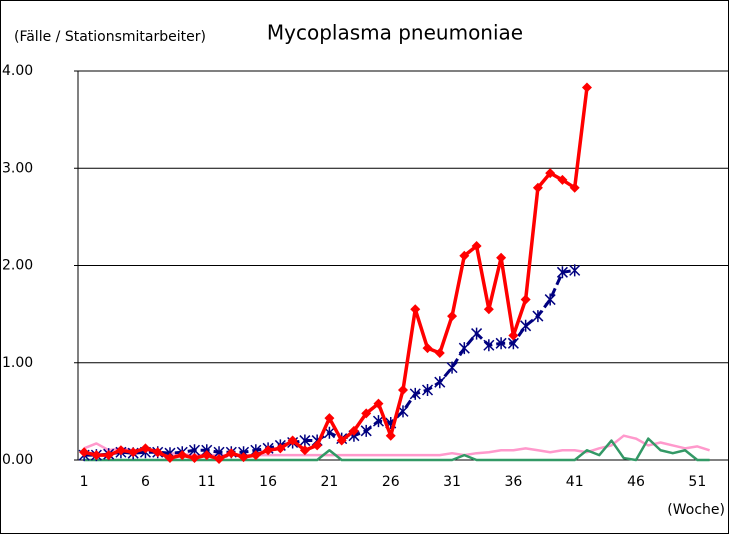 The height and width of the screenshot is (535, 730). I want to click on y-tick-label: 0.00, so click(17, 460).